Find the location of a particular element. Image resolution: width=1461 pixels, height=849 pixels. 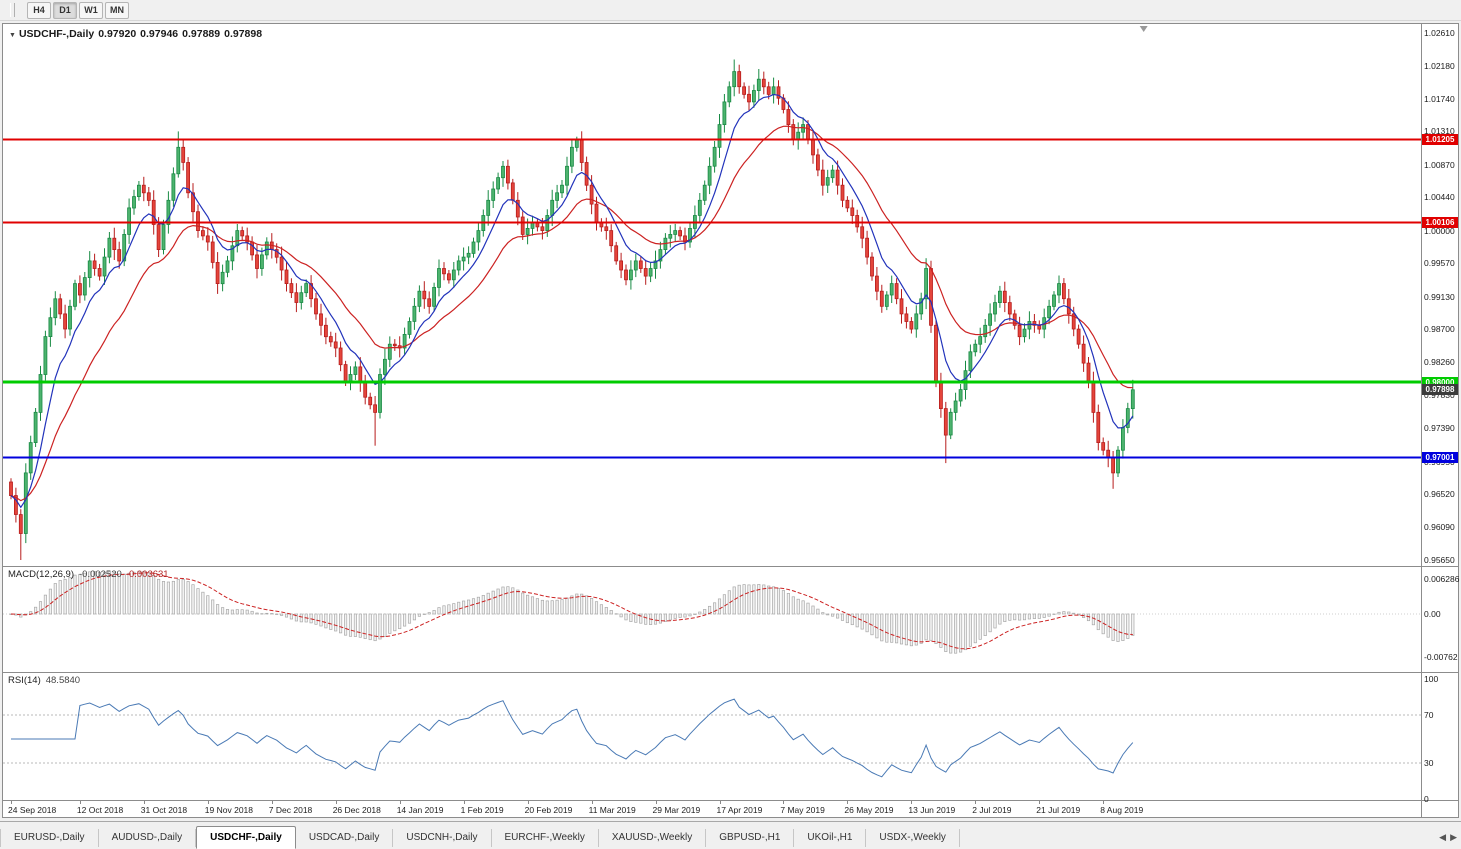

macd-signal-line is located at coordinates (571, 611).